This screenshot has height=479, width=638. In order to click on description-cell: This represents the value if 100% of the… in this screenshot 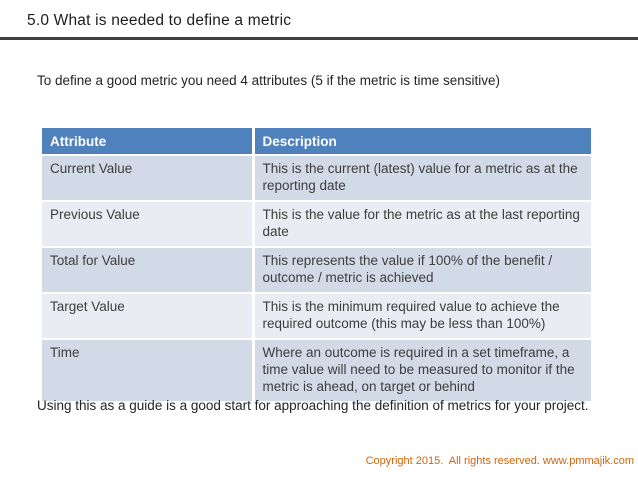, I will do `click(421, 269)`.